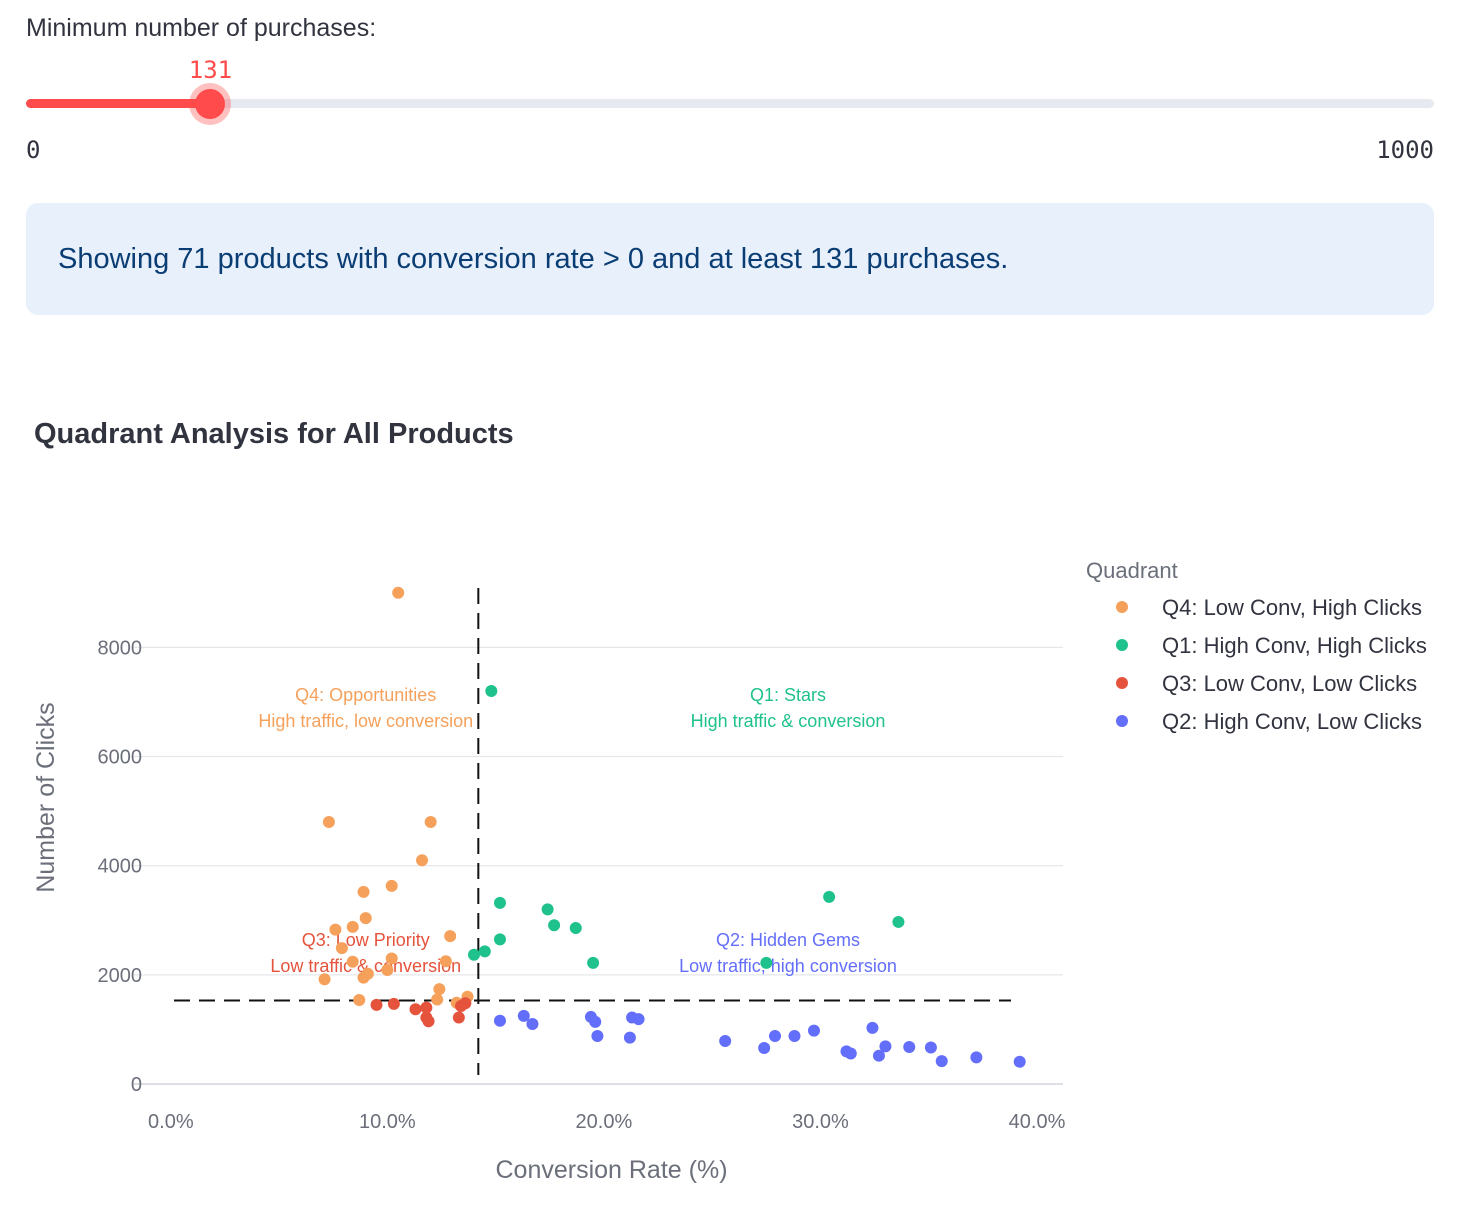 The width and height of the screenshot is (1472, 1222). I want to click on legend-item: Q1: High Conv, High Clicks, so click(1271, 645).